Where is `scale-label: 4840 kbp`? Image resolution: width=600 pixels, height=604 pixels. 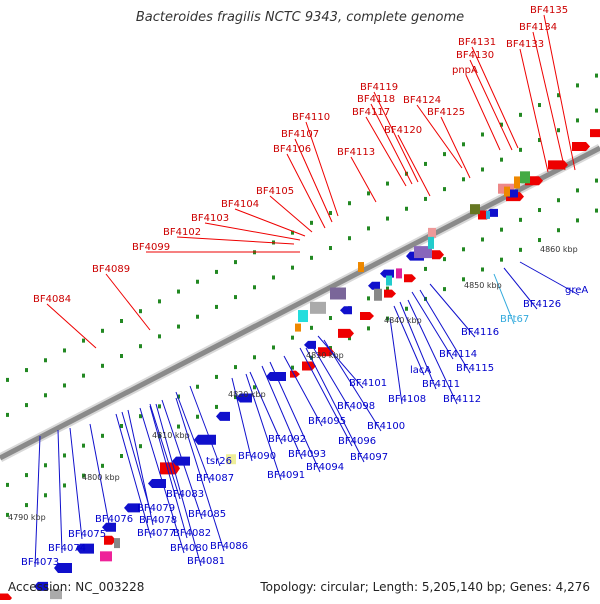 scale-label: 4840 kbp is located at coordinates (403, 320).